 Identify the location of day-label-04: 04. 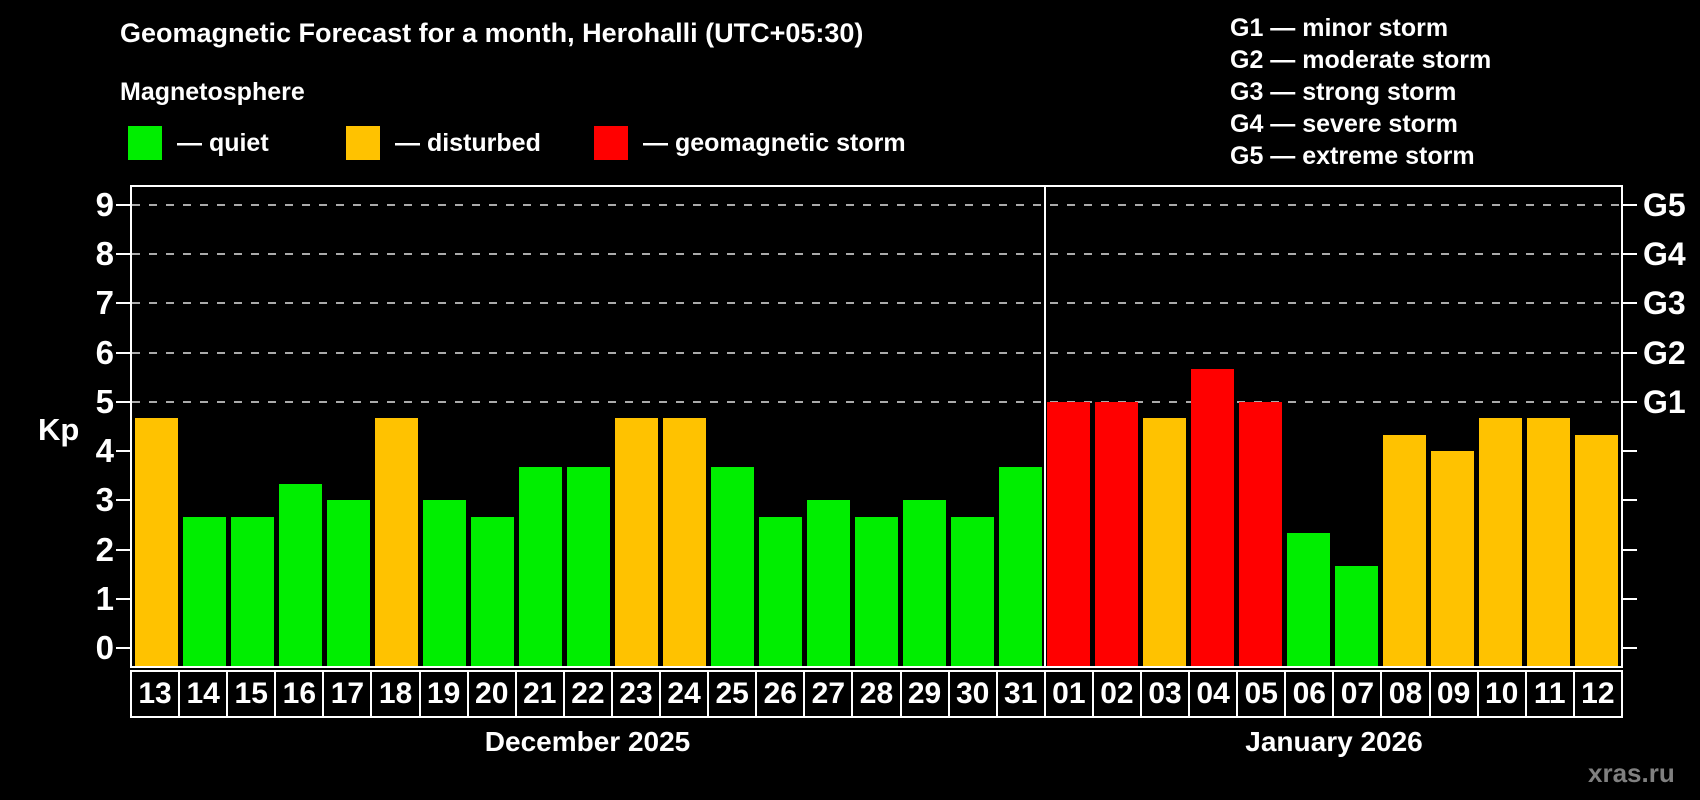
(1213, 694).